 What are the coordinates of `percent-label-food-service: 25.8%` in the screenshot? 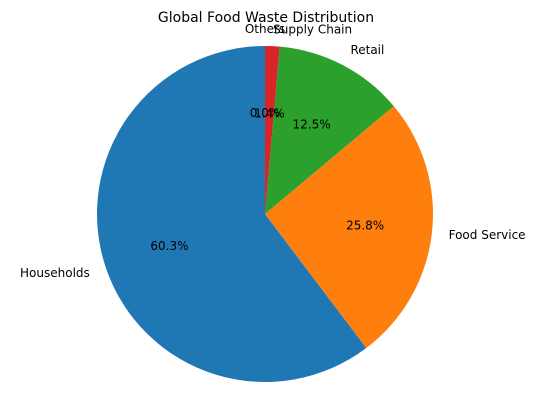 It's located at (365, 225).